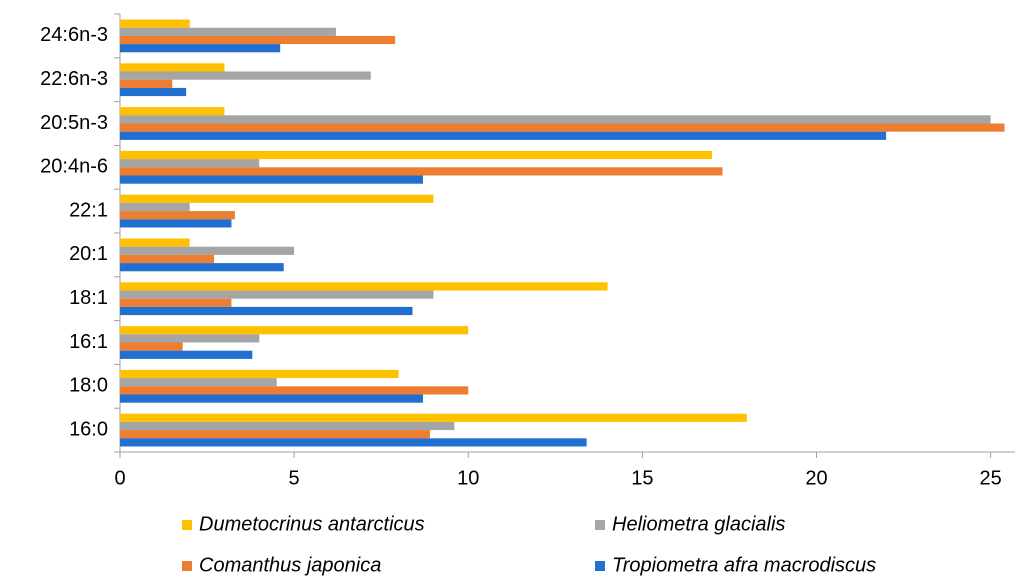 This screenshot has height=578, width=1015. What do you see at coordinates (312, 524) in the screenshot?
I see `legend-label: Dumetocrinus antarcticus` at bounding box center [312, 524].